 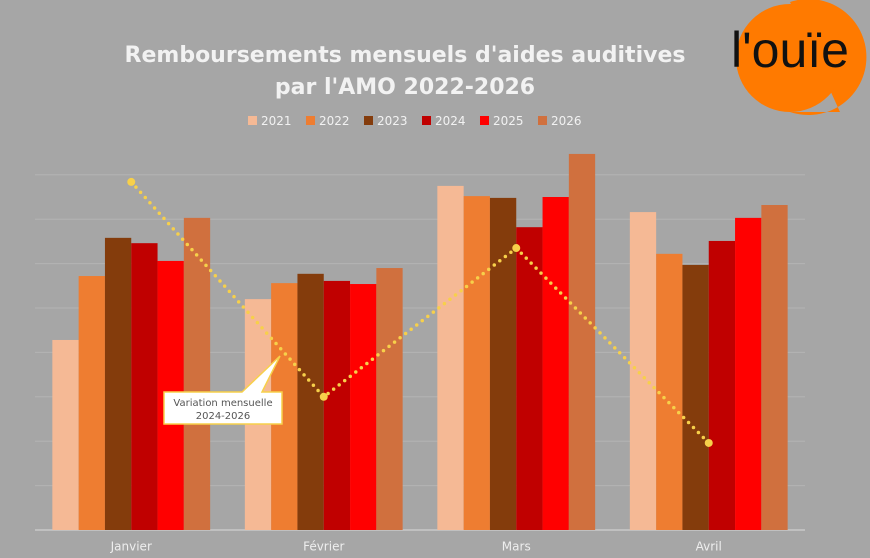 I want to click on legend-label: 2025, so click(x=508, y=121).